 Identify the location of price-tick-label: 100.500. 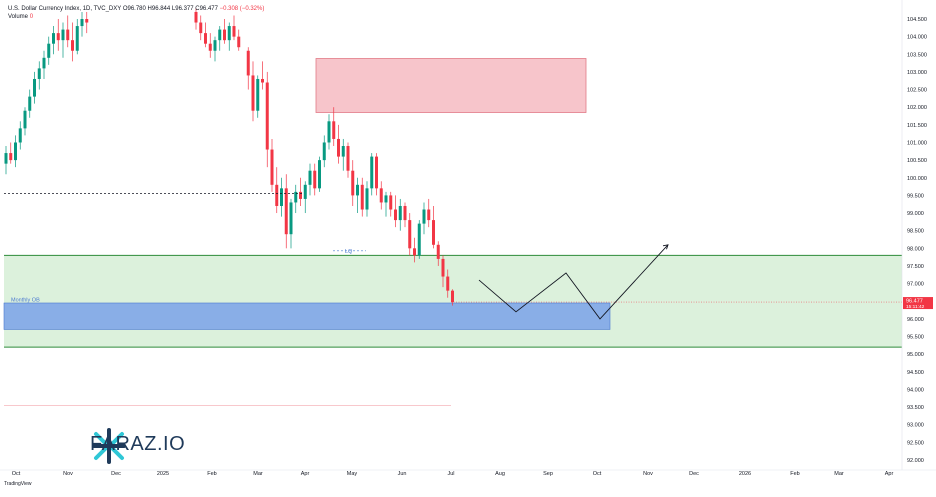
(917, 161).